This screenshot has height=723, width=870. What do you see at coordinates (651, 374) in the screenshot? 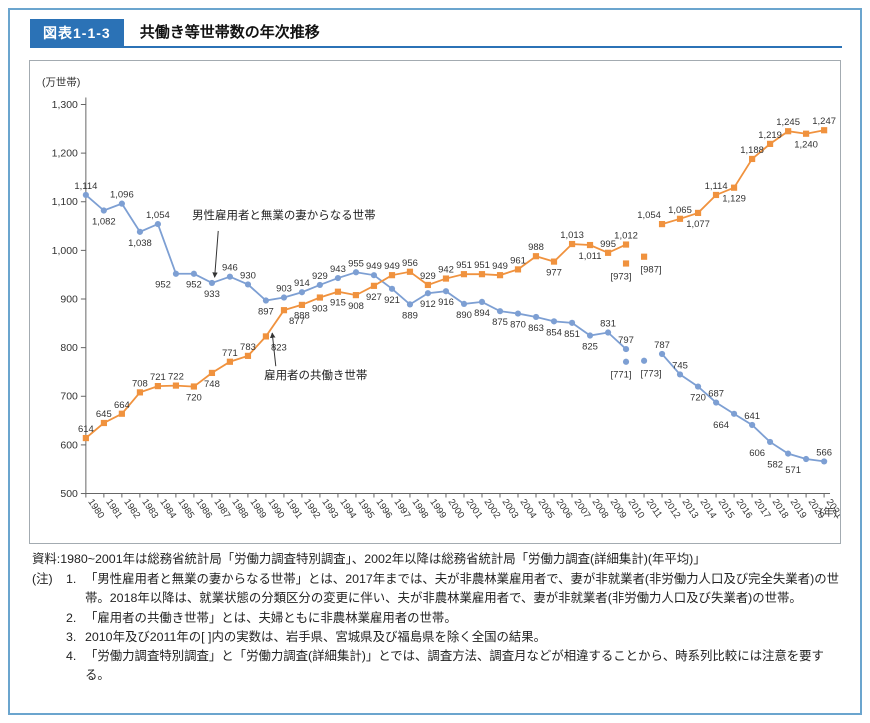
I see `svg-text: [773]` at bounding box center [651, 374].